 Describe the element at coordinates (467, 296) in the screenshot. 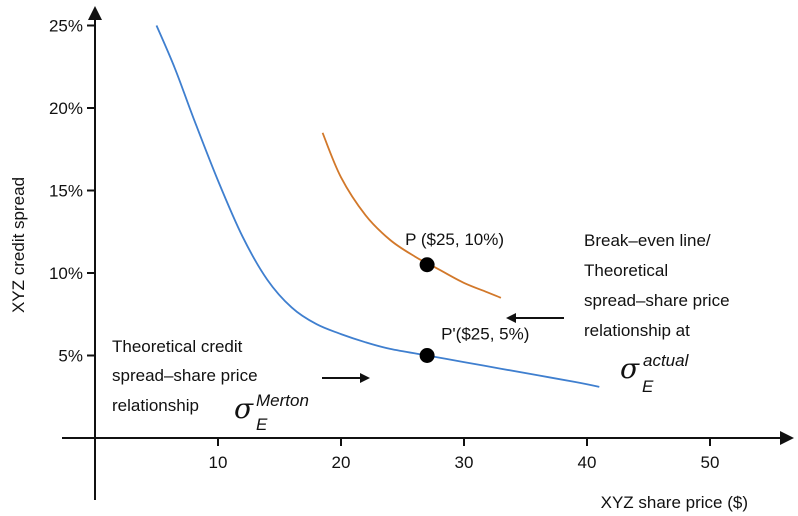

I see `points-layer: P ($25, 10%) P'($25, 5%)` at that location.